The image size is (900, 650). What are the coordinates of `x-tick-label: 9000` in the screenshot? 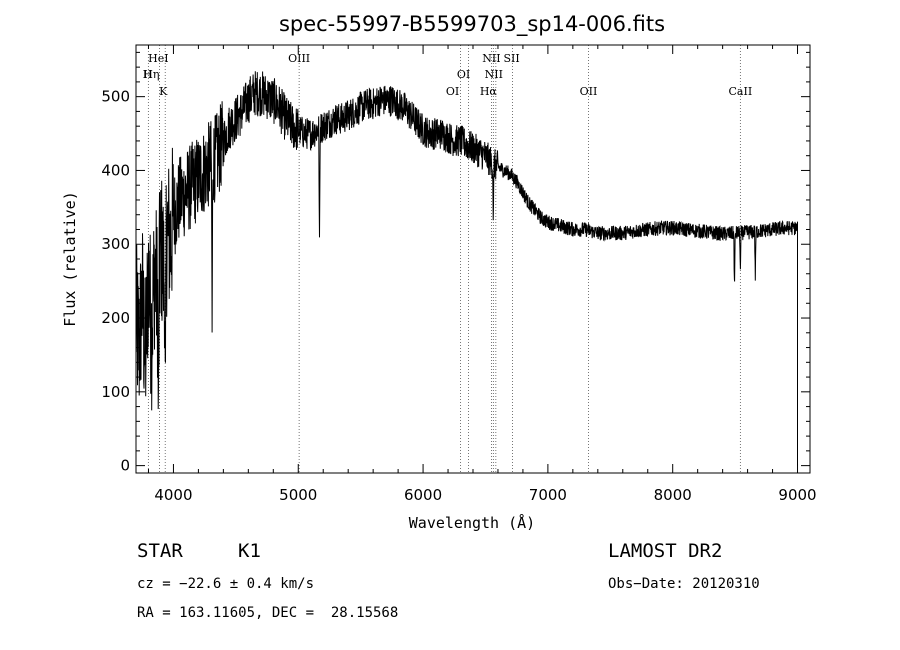 It's located at (797, 495).